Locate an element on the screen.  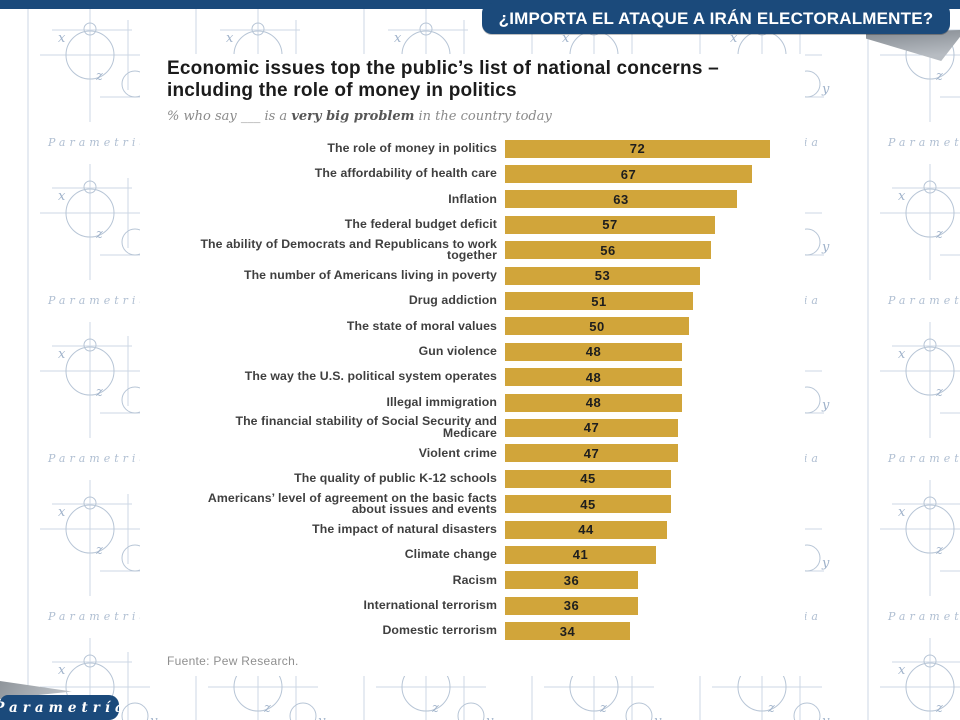
chart-row: Violent crime 47 is located at coordinates (472, 453).